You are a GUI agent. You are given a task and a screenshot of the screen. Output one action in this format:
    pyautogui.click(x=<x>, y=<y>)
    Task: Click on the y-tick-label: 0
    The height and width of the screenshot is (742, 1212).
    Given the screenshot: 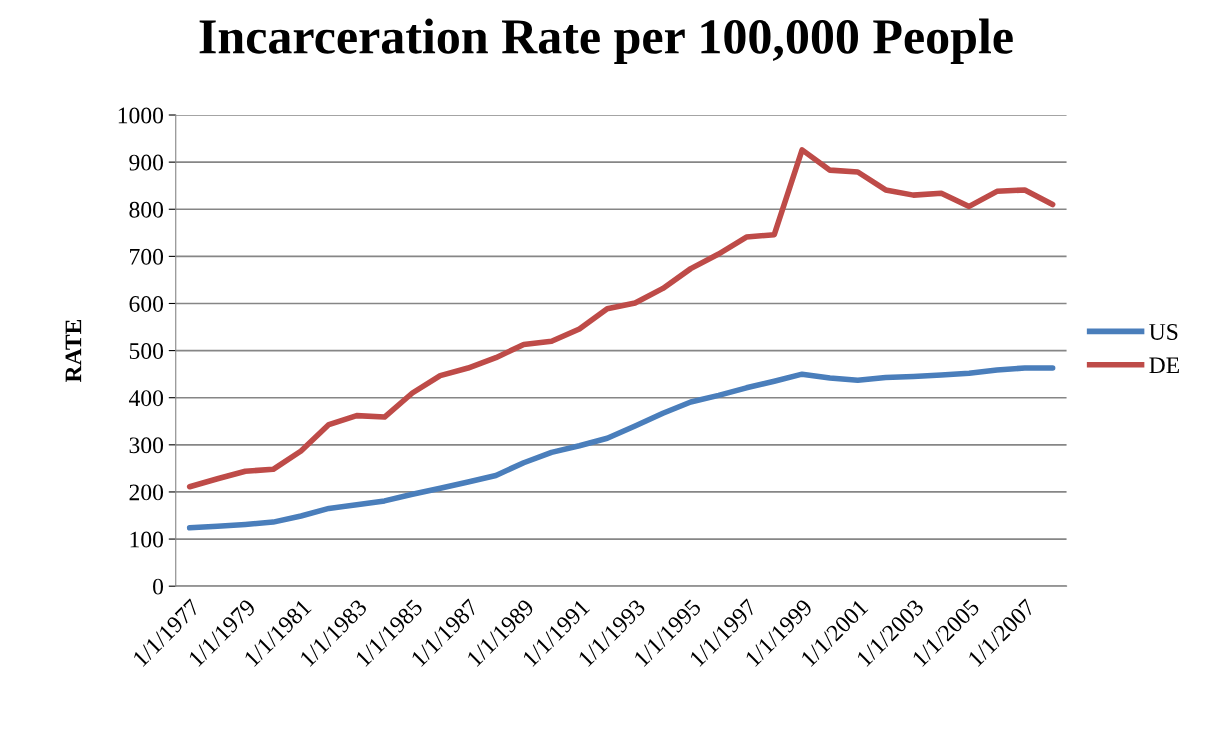 What is the action you would take?
    pyautogui.click(x=158, y=586)
    